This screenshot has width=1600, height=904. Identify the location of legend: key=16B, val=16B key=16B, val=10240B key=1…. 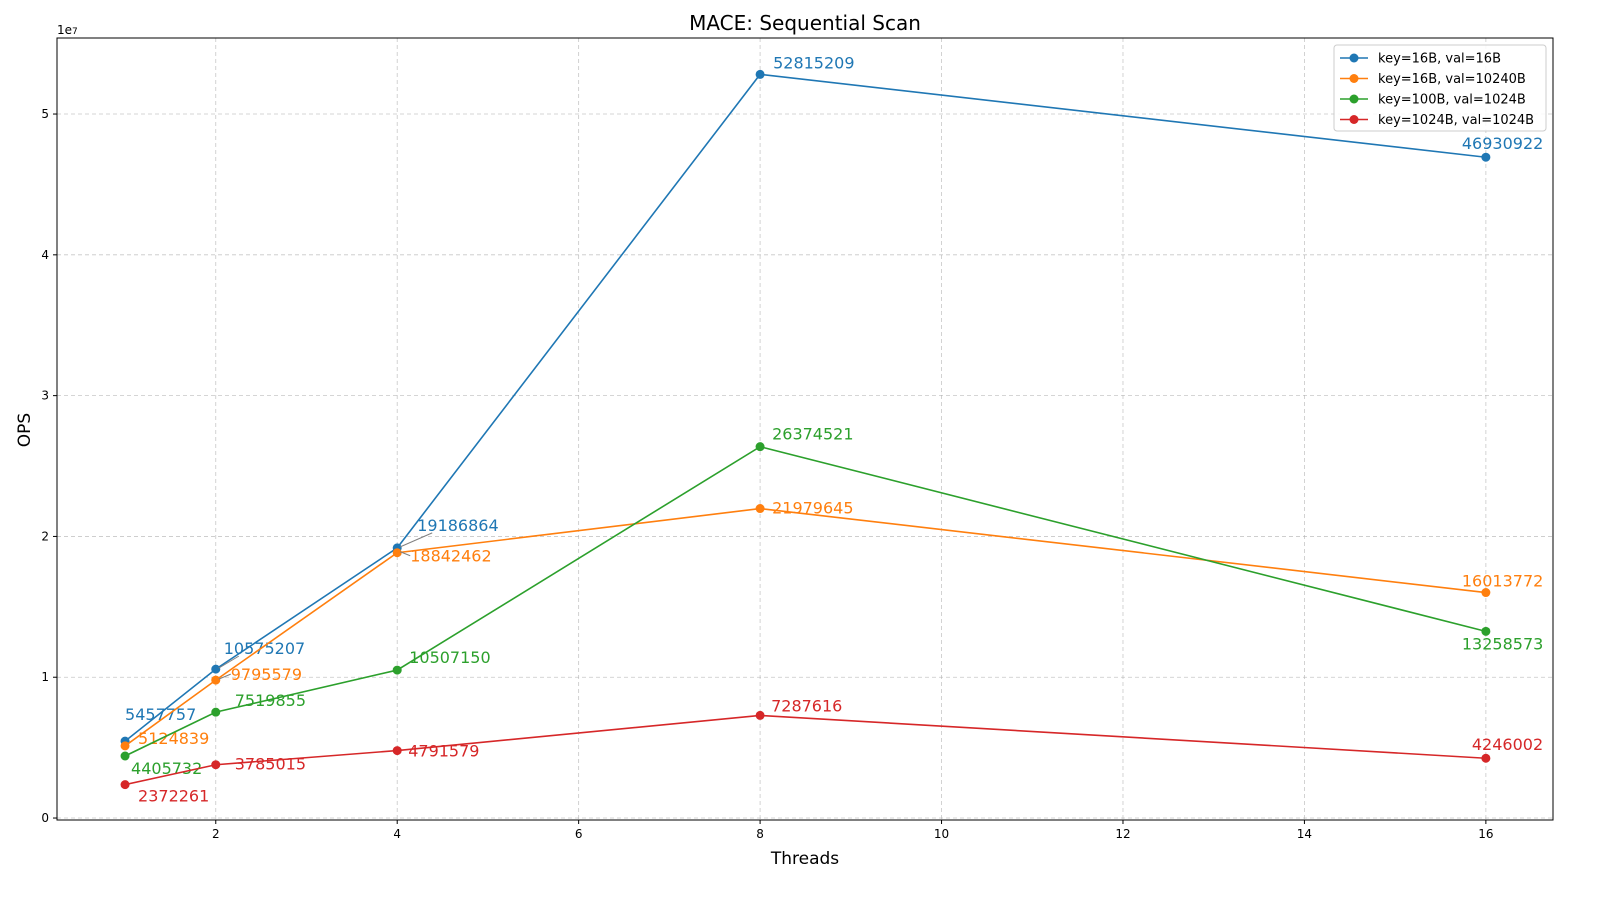
(1440, 88).